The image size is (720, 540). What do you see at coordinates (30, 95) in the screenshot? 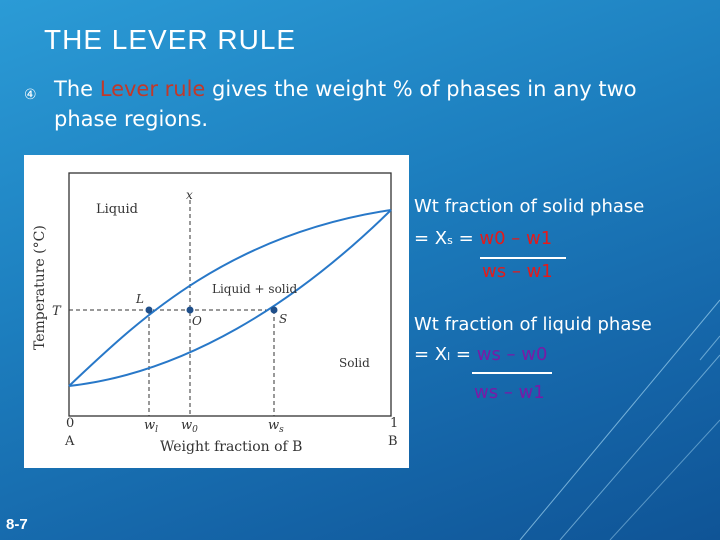
I see `bullet-icon: ④` at bounding box center [30, 95].